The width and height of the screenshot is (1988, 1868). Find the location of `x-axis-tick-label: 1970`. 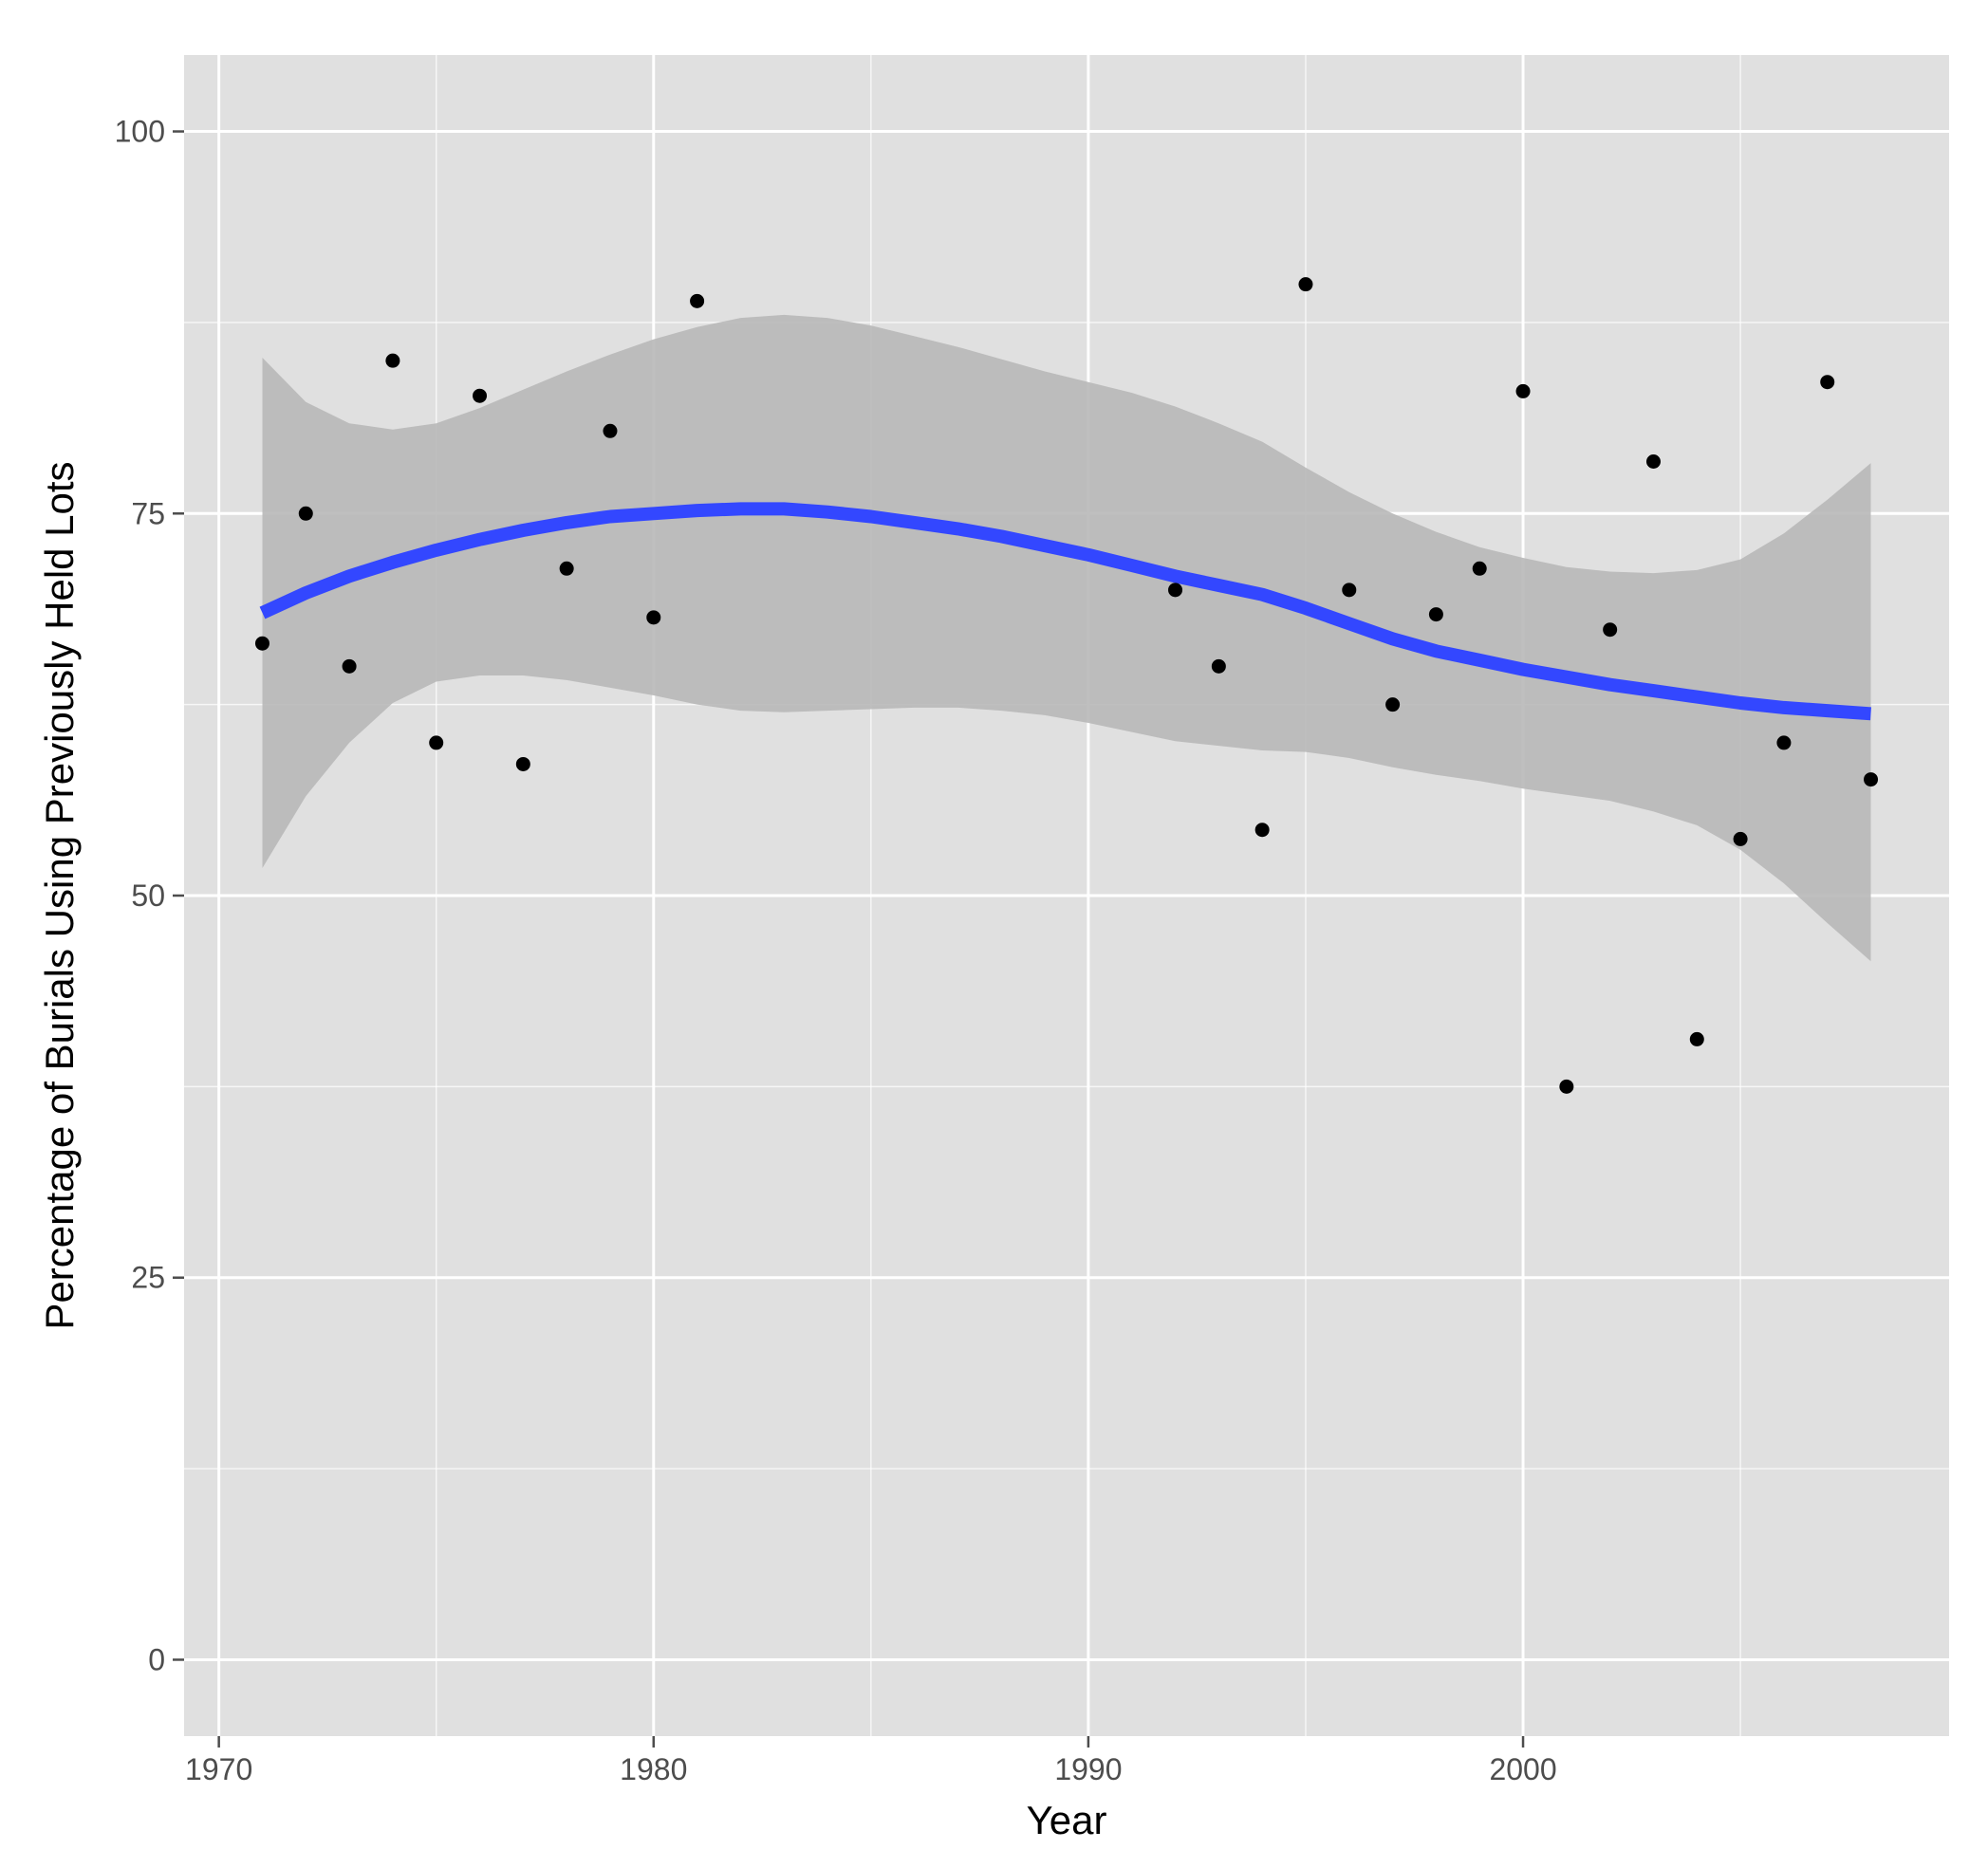

x-axis-tick-label: 1970 is located at coordinates (218, 1769).